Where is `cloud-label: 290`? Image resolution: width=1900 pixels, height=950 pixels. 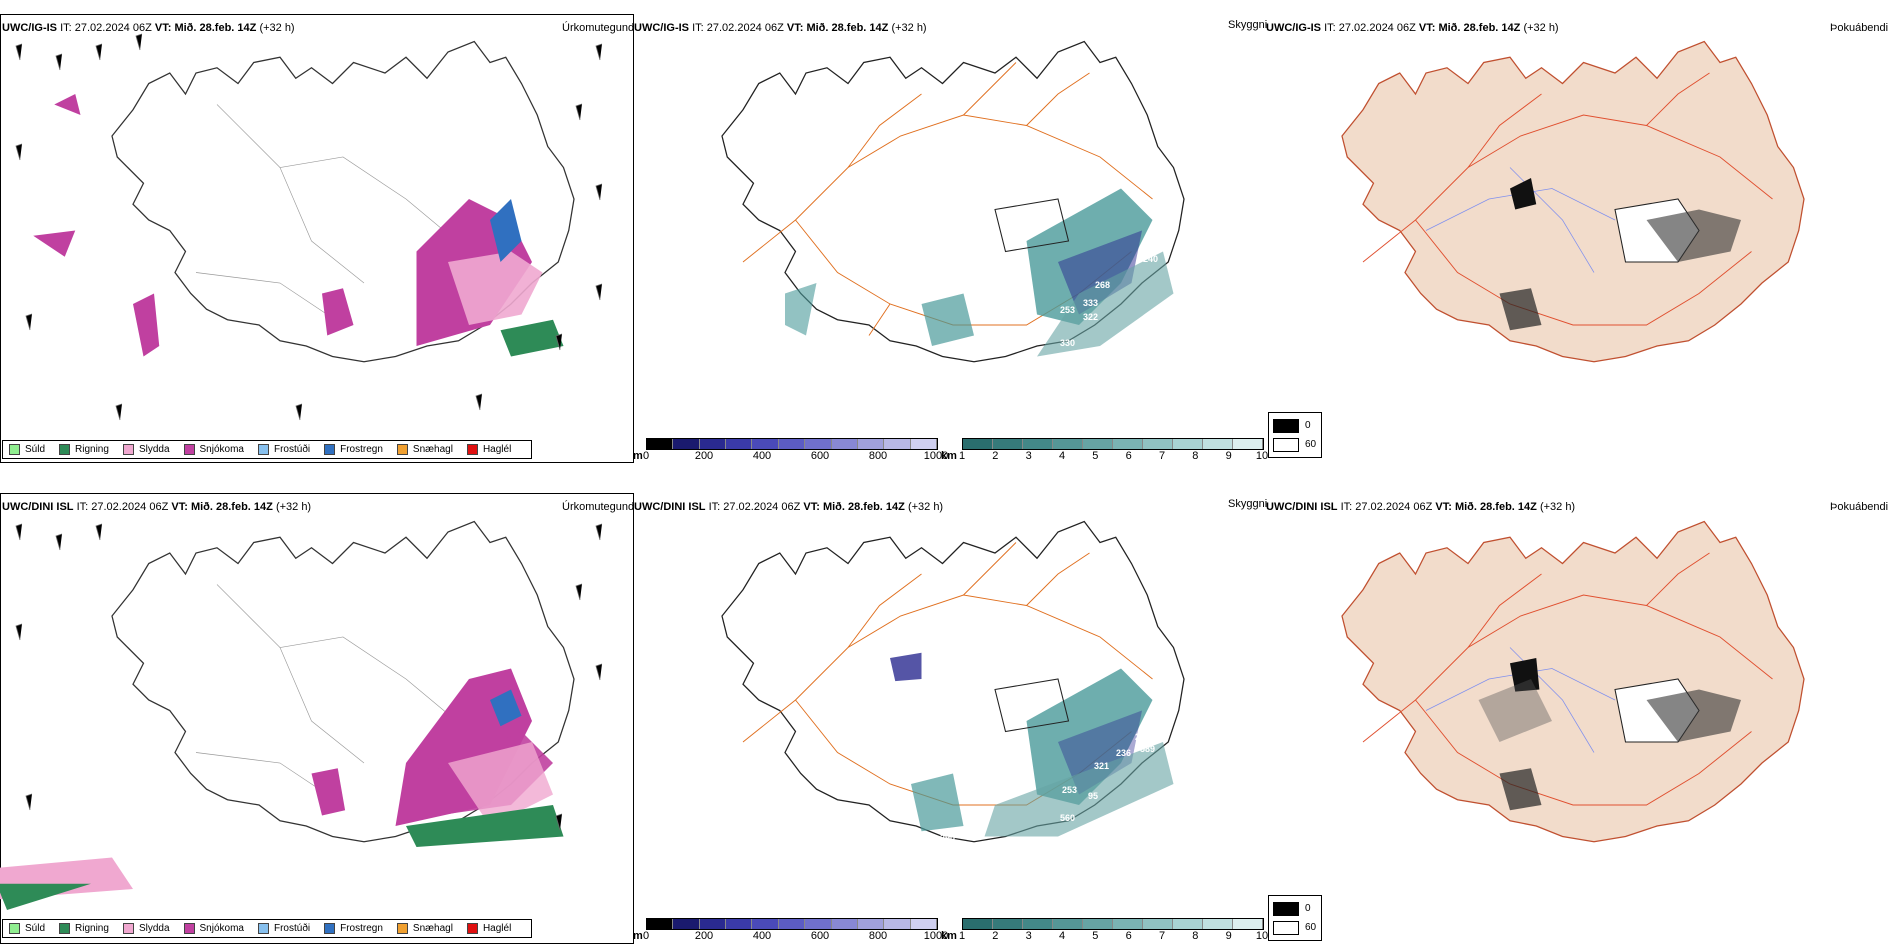
cloud-label: 290 is located at coordinates (947, 838).